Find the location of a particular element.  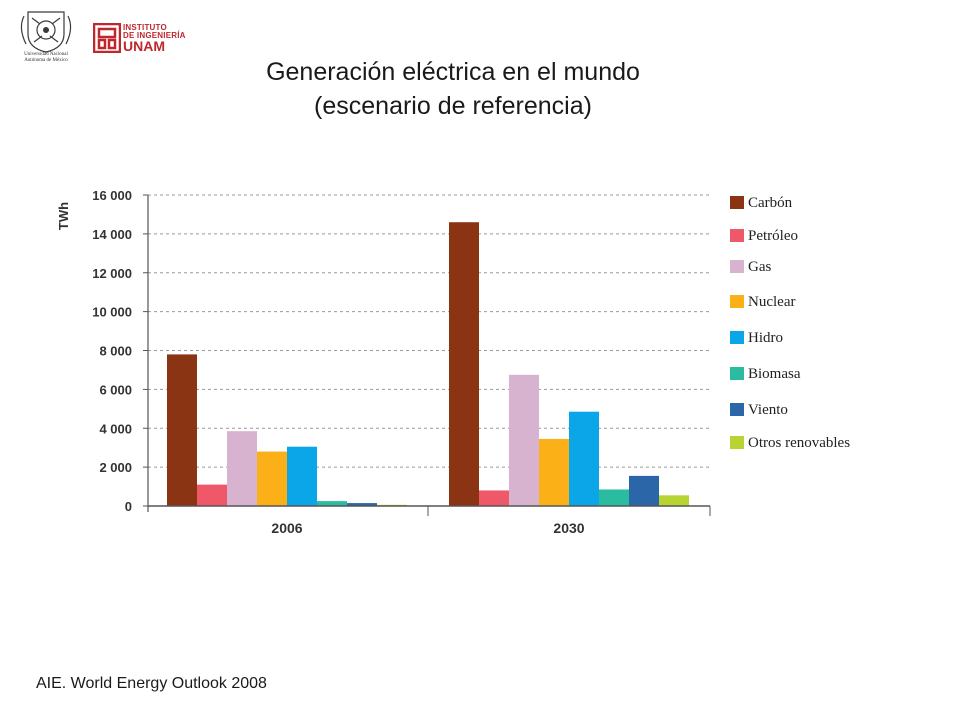

y-tick-label: 14 000 is located at coordinates (112, 234).